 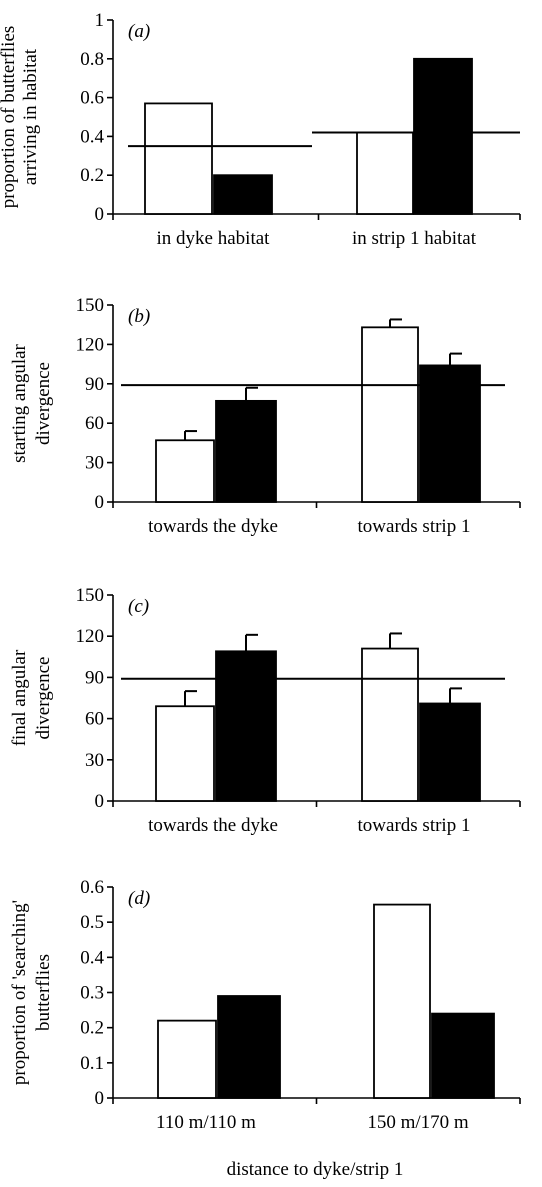 I want to click on y-axis-label: arriving in habitat, so click(x=30, y=116).